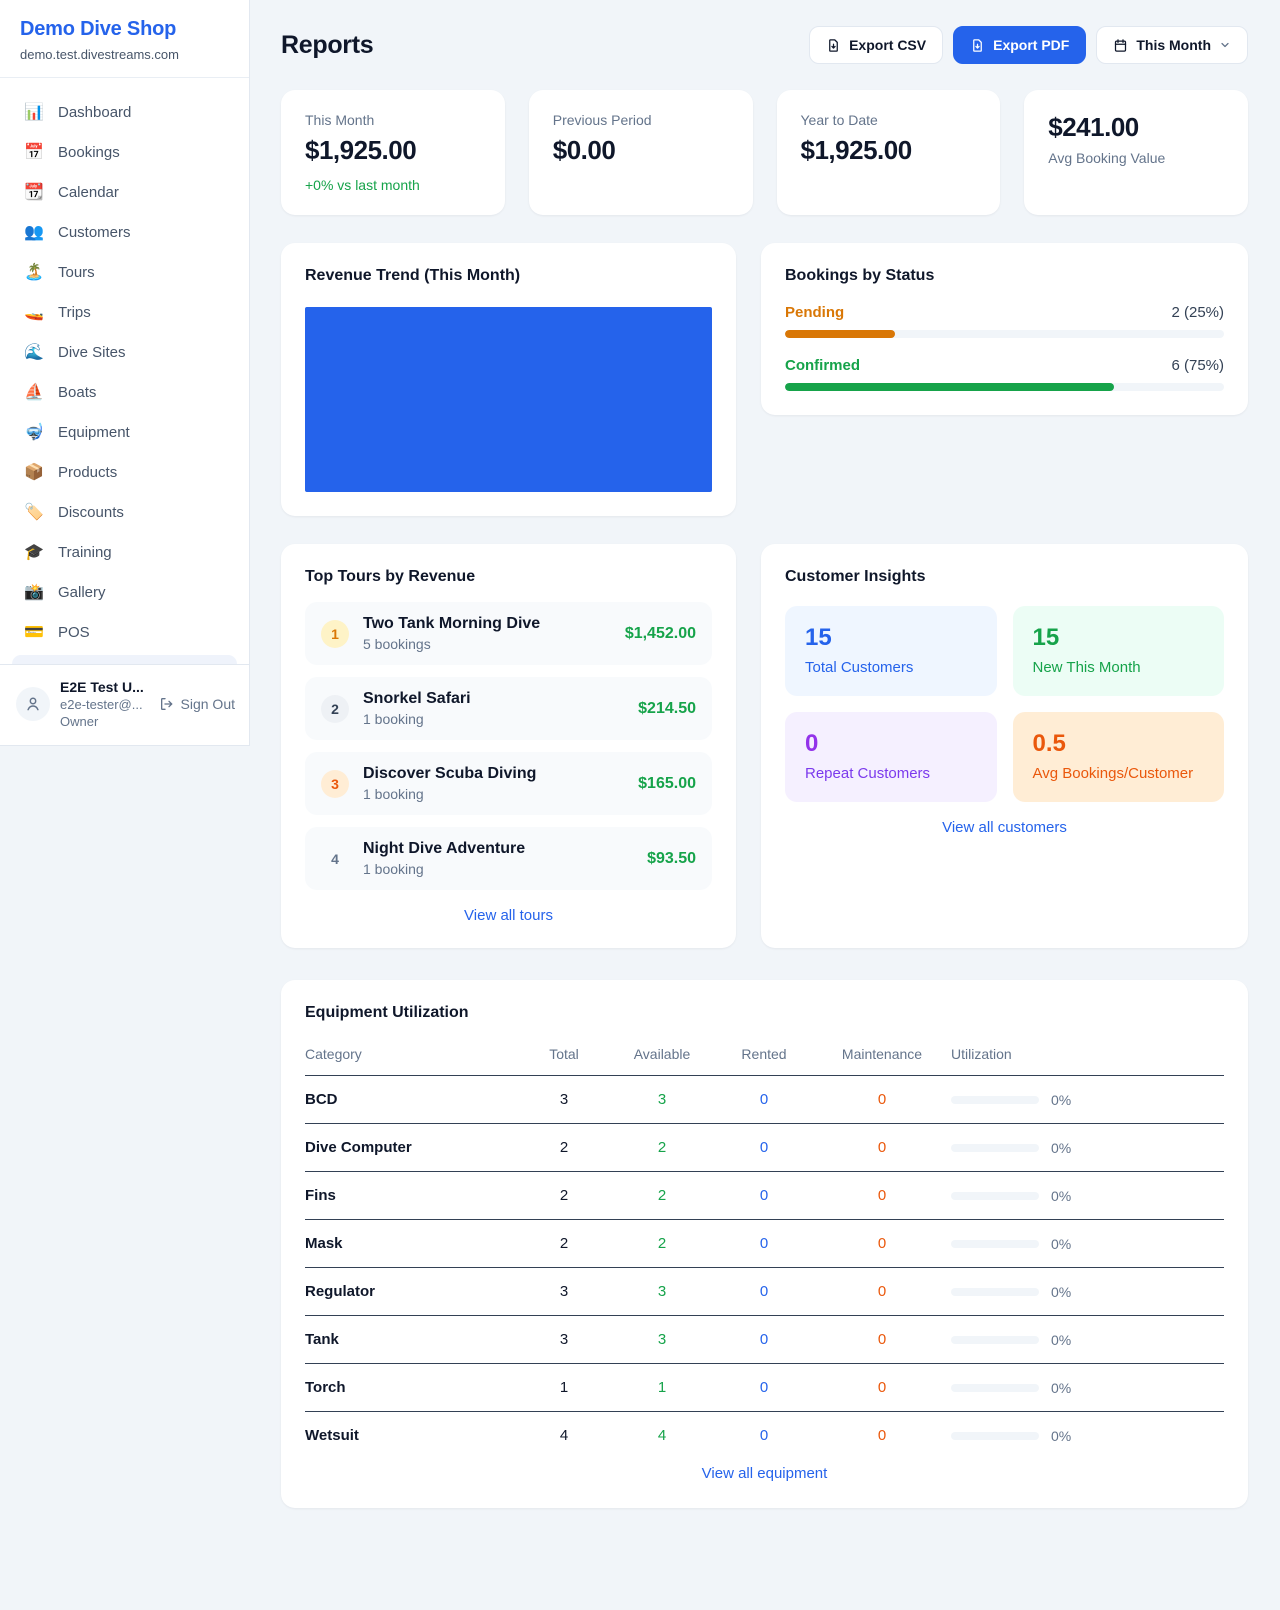 The image size is (1280, 1610). I want to click on package-icon: 📦, so click(34, 472).